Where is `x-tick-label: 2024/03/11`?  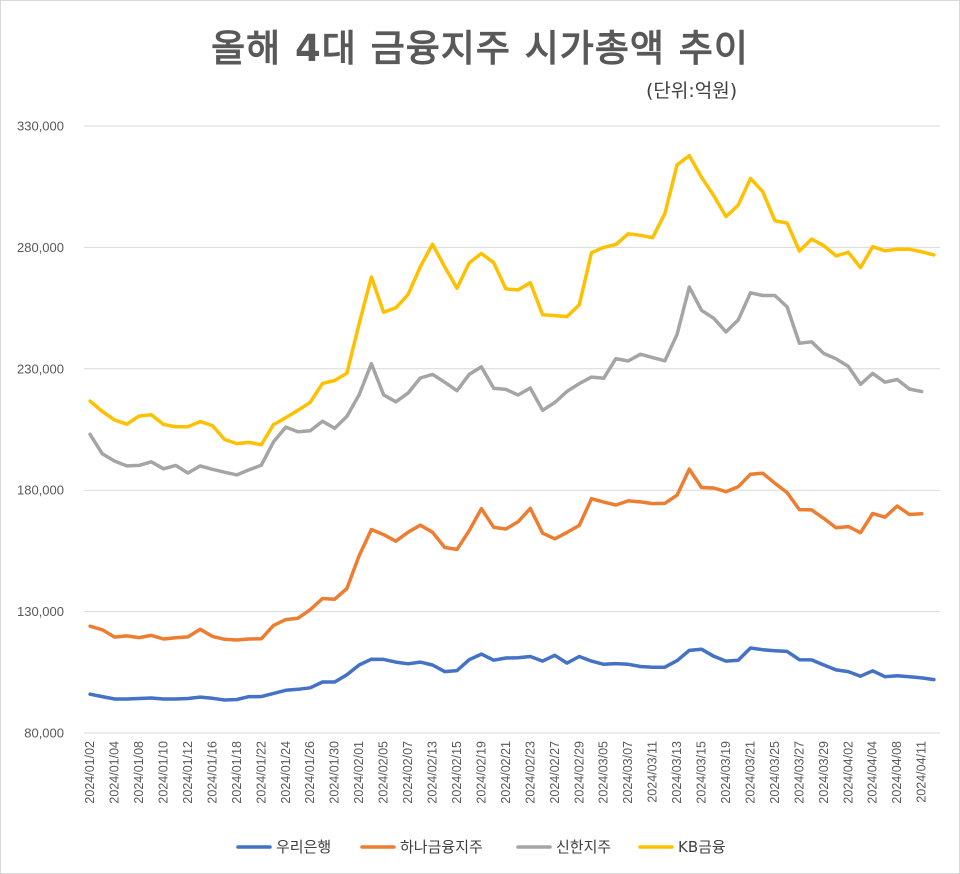 x-tick-label: 2024/03/11 is located at coordinates (653, 772).